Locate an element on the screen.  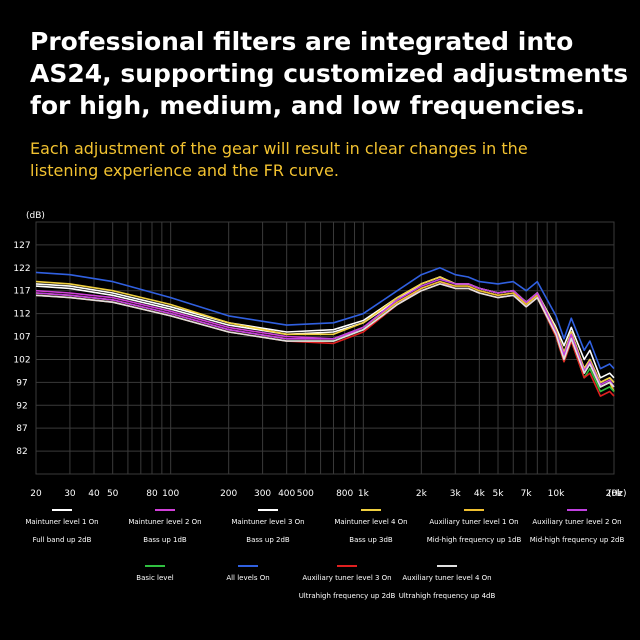
legend-item: Basic level is located at coordinates (155, 574).